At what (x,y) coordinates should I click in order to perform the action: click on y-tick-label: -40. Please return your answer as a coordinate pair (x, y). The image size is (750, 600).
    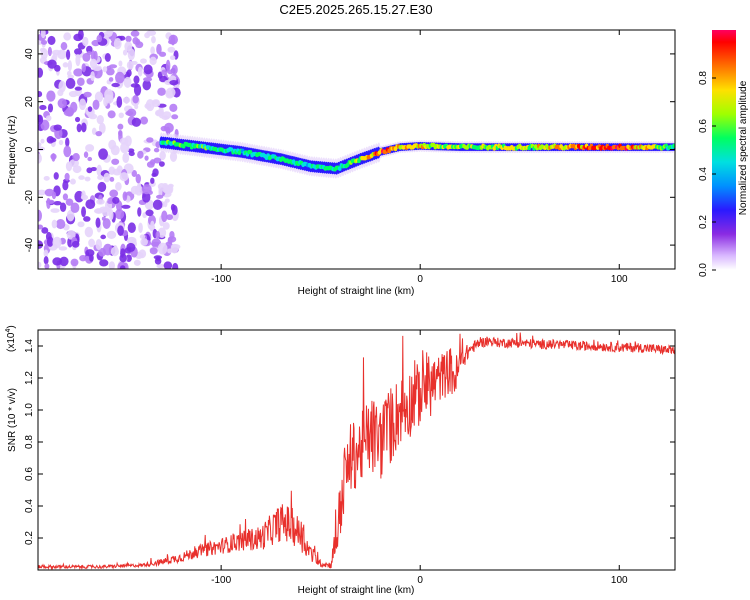
    Looking at the image, I should click on (29, 244).